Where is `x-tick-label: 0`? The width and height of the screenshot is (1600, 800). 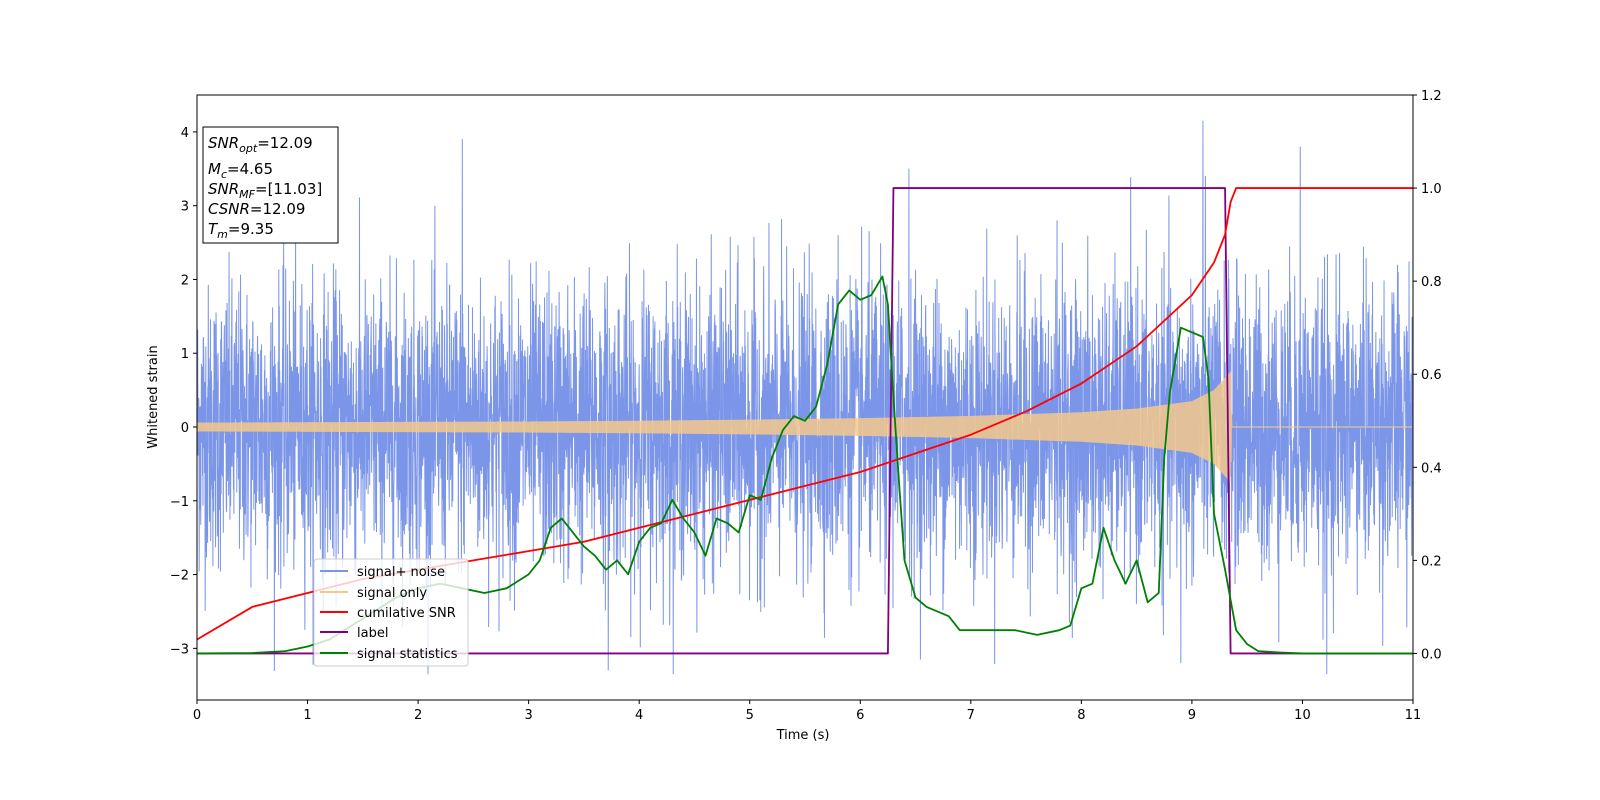
x-tick-label: 0 is located at coordinates (197, 715).